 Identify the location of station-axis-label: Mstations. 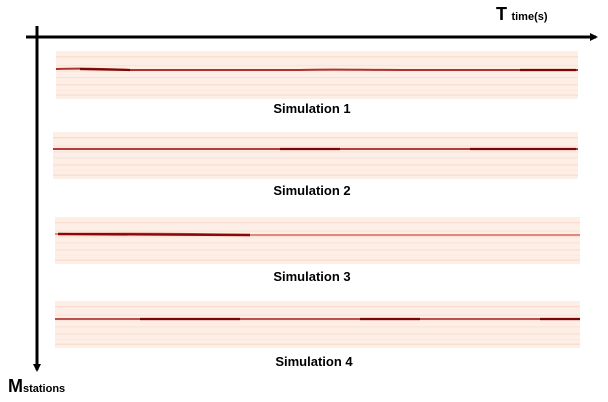
(36, 386).